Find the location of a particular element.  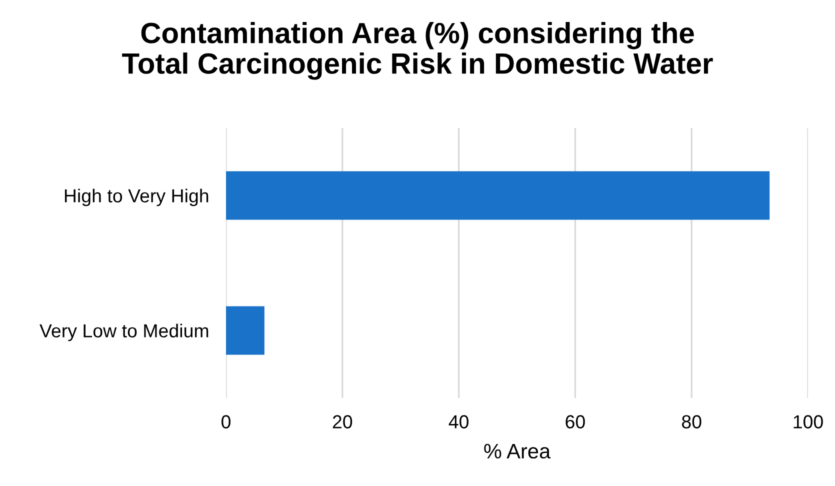

x-axis-title: % Area is located at coordinates (517, 451).